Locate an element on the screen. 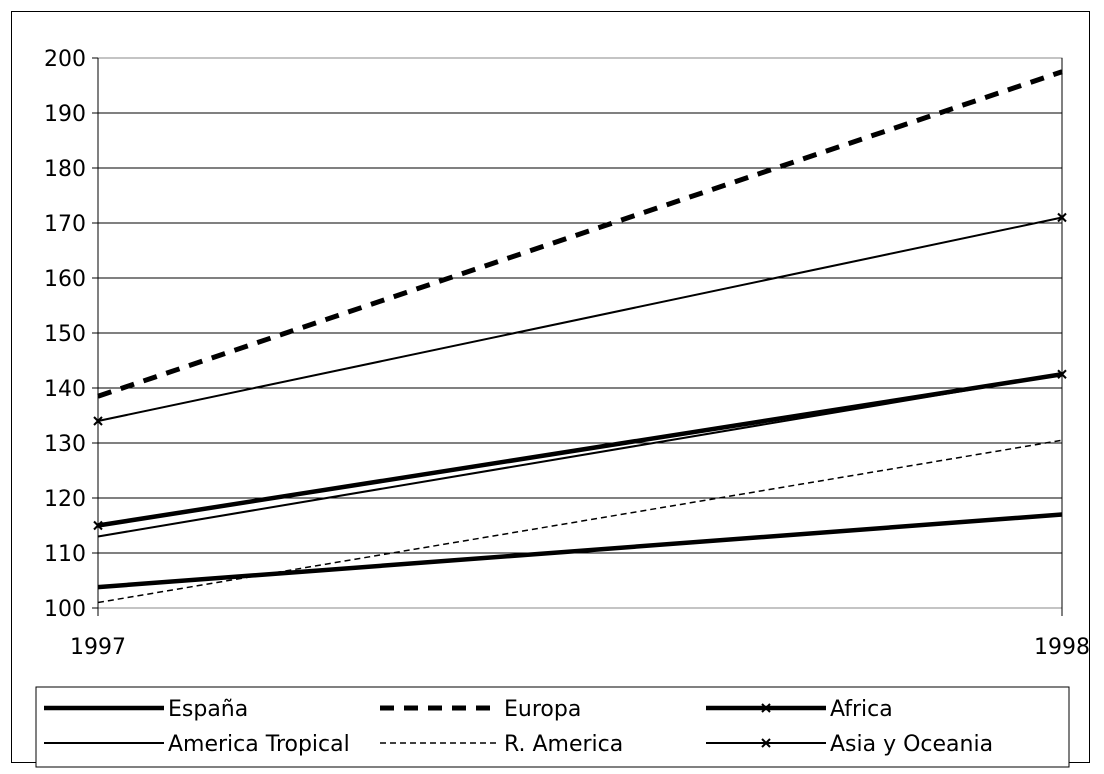 The height and width of the screenshot is (774, 1104). legend-label: España is located at coordinates (208, 709).